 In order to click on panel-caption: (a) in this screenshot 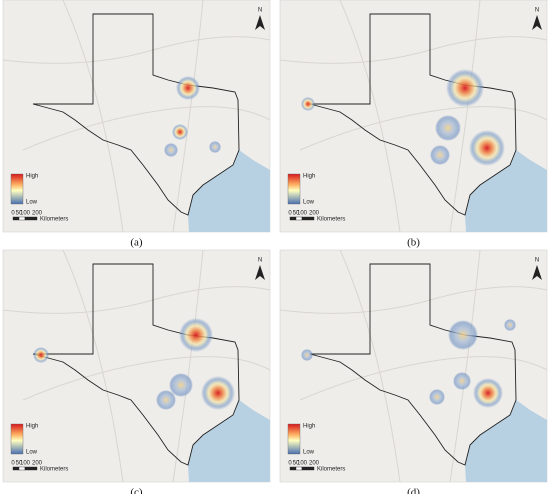, I will do `click(136, 243)`.